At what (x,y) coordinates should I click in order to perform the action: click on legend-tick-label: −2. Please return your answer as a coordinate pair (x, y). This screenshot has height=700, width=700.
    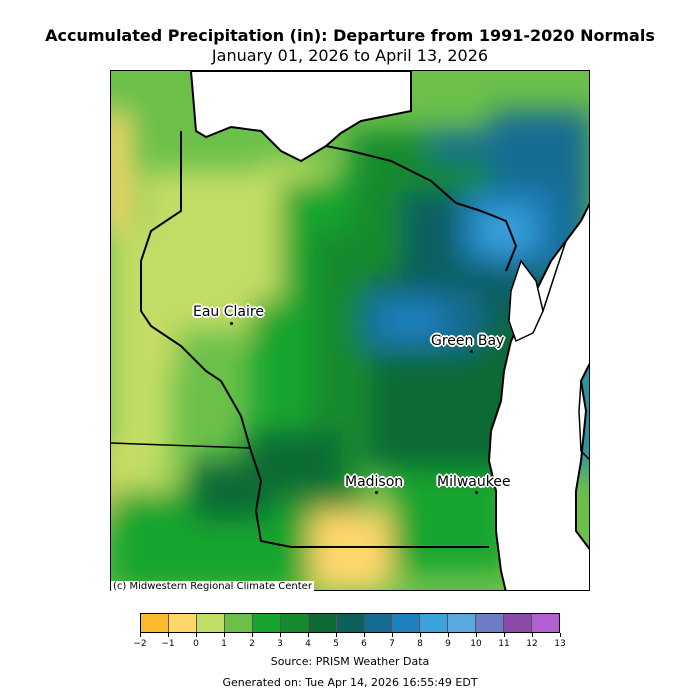
    Looking at the image, I should click on (140, 644).